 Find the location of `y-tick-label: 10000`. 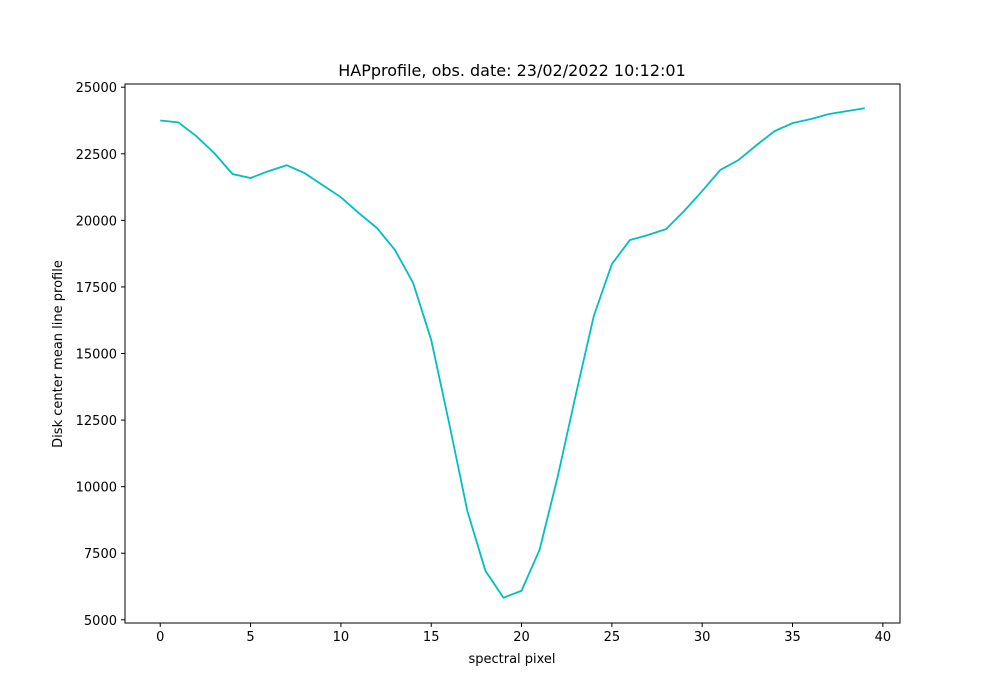

y-tick-label: 10000 is located at coordinates (96, 488).